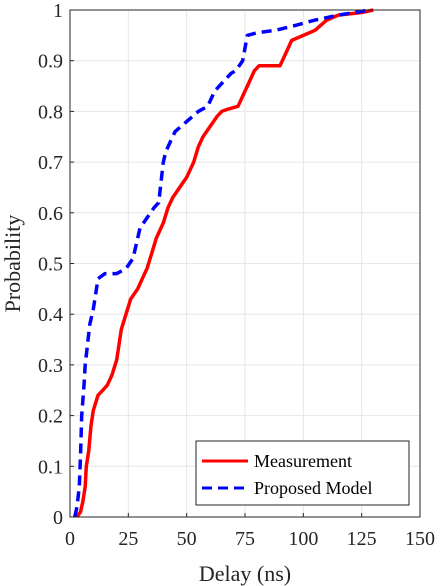 This screenshot has width=440, height=586. I want to click on x-tick-label: 50, so click(187, 539).